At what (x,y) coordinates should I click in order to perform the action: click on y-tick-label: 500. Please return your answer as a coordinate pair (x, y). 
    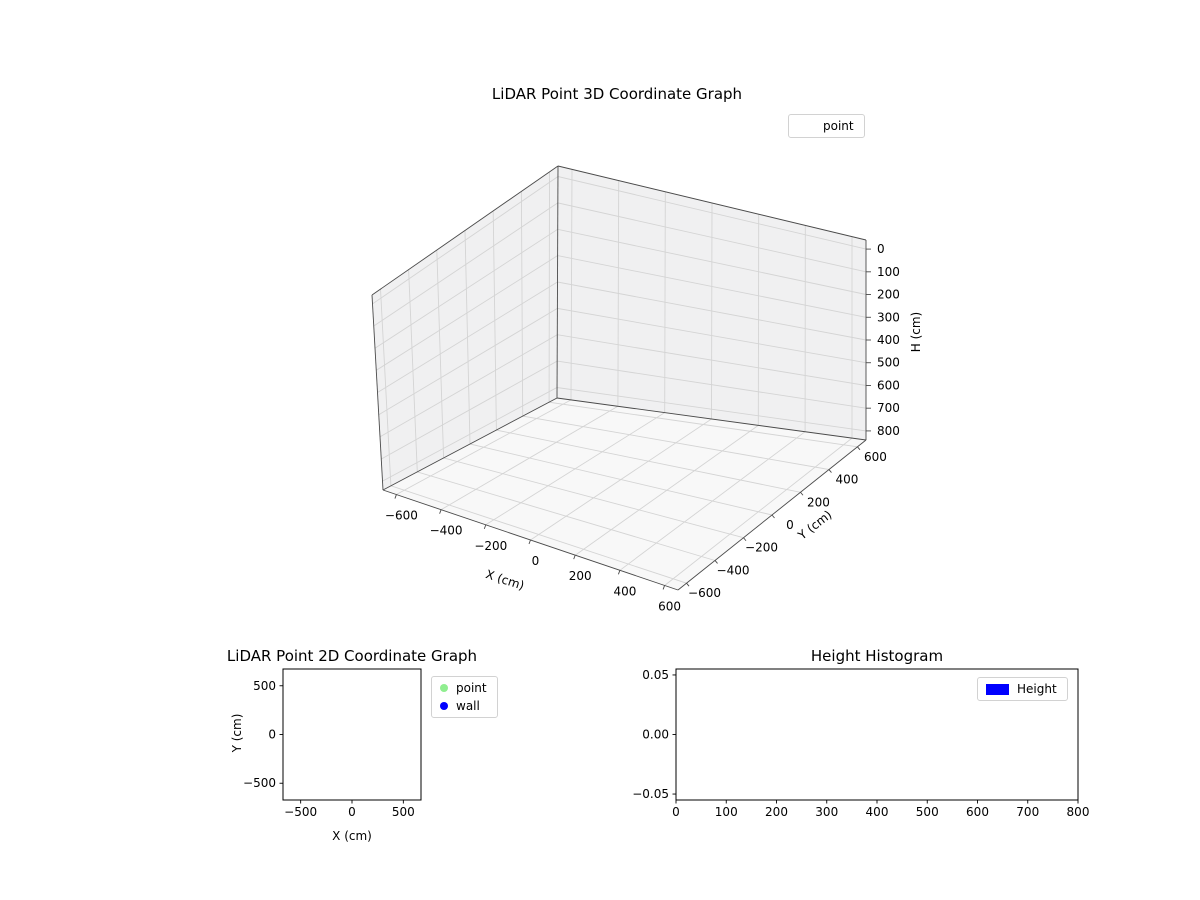
    Looking at the image, I should click on (264, 686).